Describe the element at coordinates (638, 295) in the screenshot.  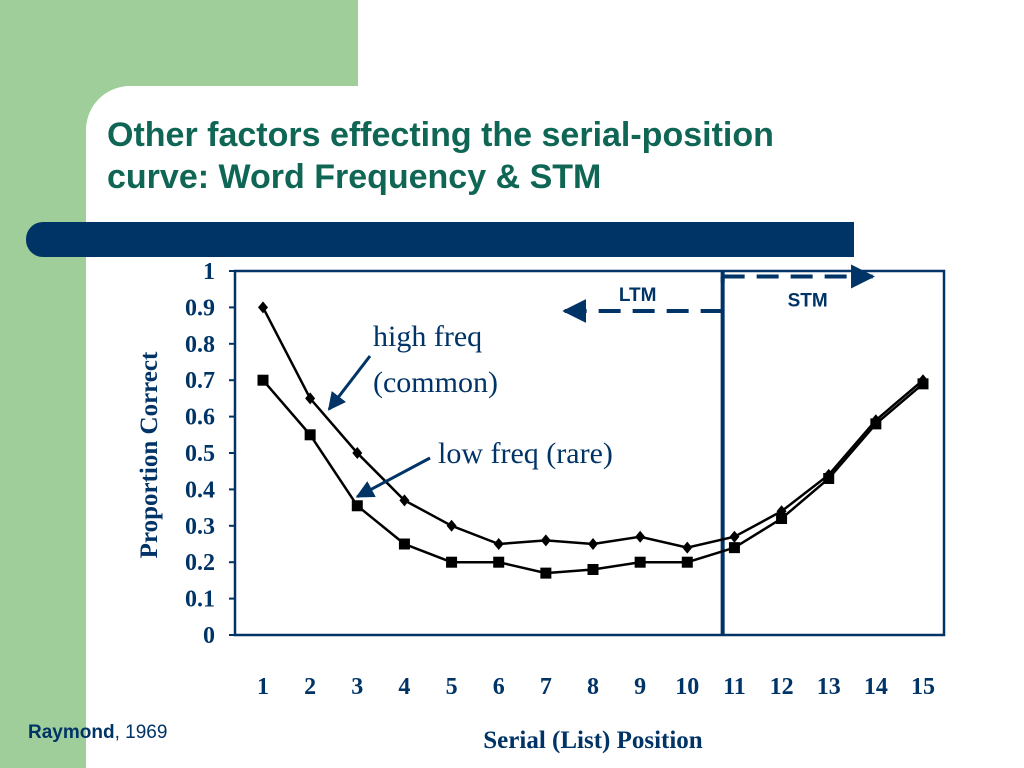
I see `ltm-label: LTM` at that location.